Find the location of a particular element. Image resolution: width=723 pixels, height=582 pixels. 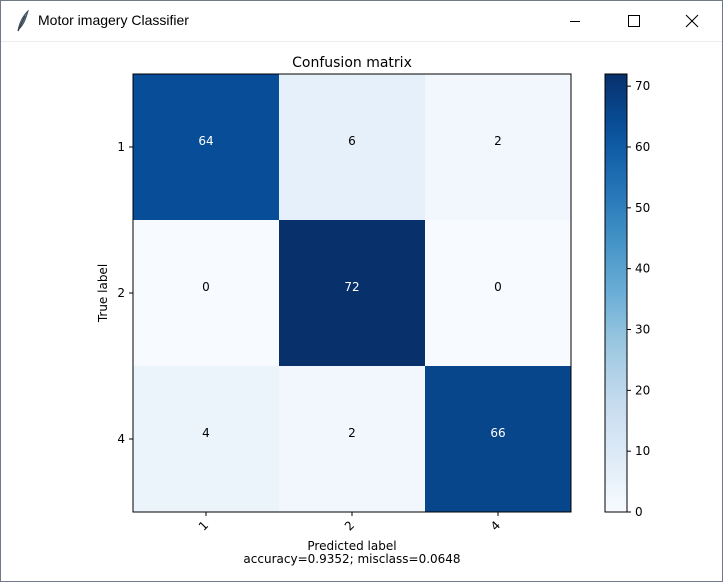

maximize-icon is located at coordinates (634, 21).